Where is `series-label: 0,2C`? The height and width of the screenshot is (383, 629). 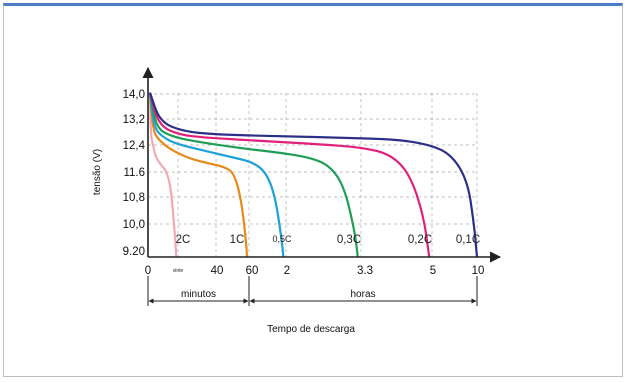 series-label: 0,2C is located at coordinates (420, 240).